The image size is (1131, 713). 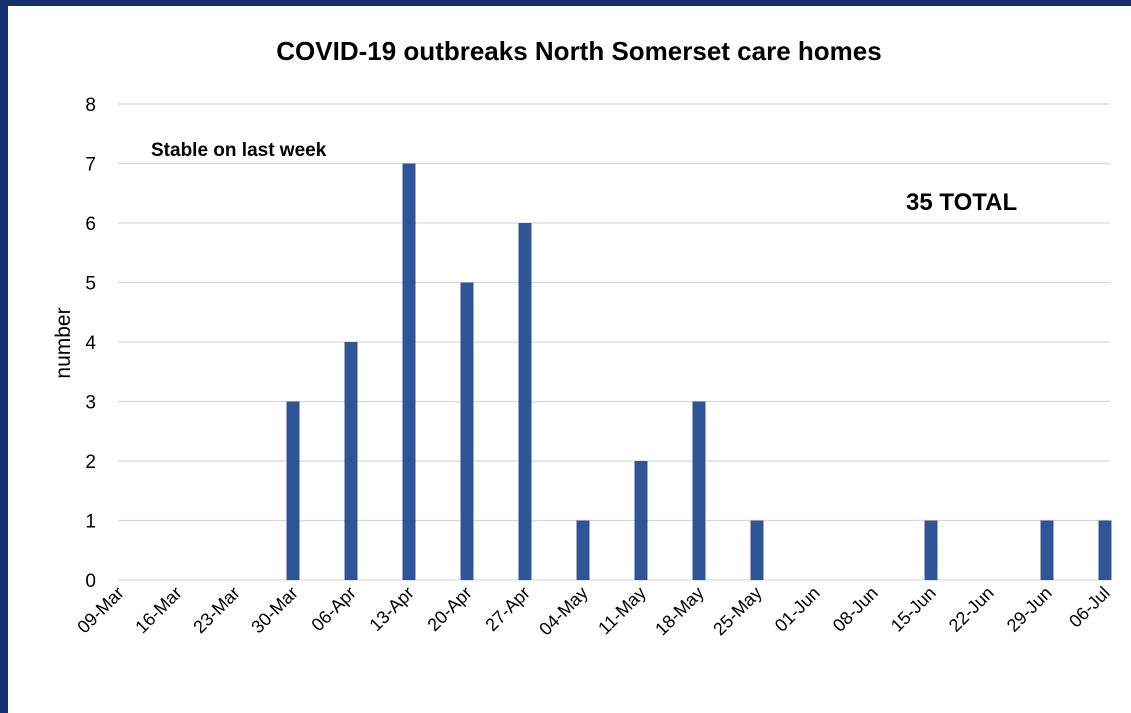 I want to click on annotation-note: Stable on last week, so click(x=239, y=150).